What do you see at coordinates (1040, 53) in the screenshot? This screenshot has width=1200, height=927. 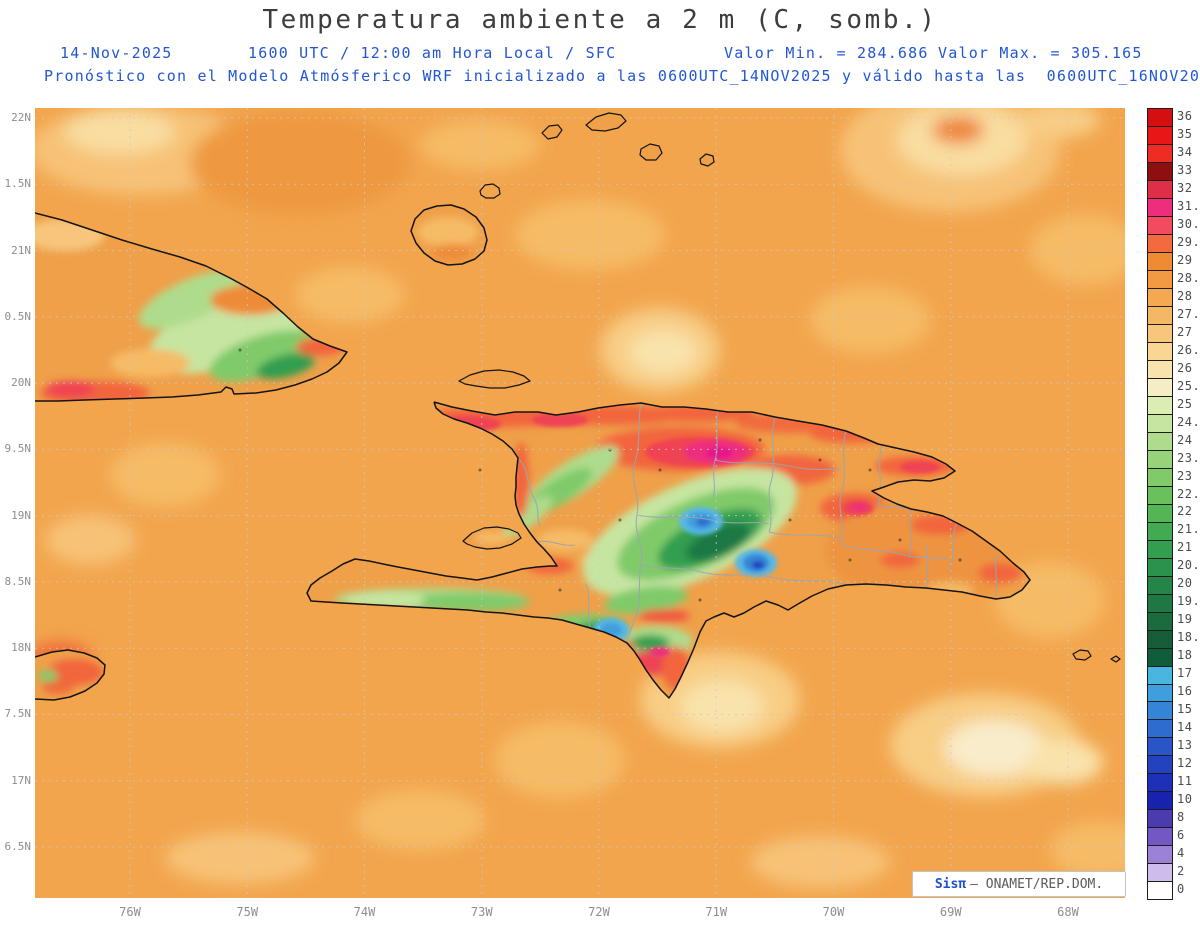 I see `value-max-label: Valor Max. = 305.165` at bounding box center [1040, 53].